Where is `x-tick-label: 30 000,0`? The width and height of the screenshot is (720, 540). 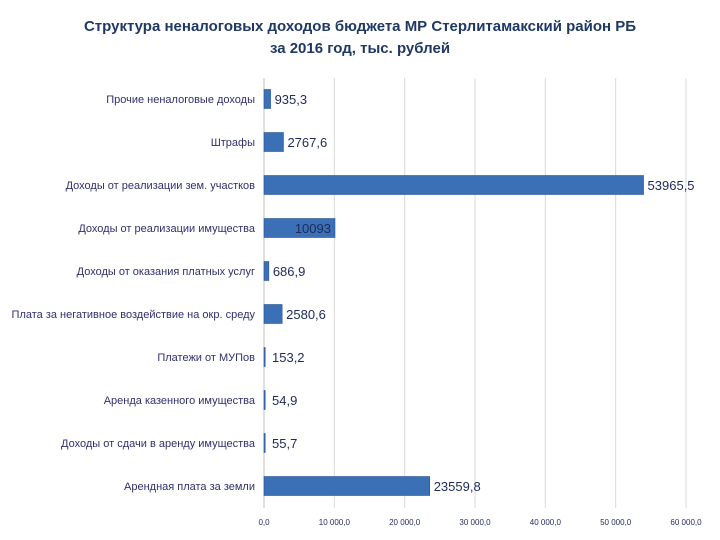
x-tick-label: 30 000,0 is located at coordinates (475, 522).